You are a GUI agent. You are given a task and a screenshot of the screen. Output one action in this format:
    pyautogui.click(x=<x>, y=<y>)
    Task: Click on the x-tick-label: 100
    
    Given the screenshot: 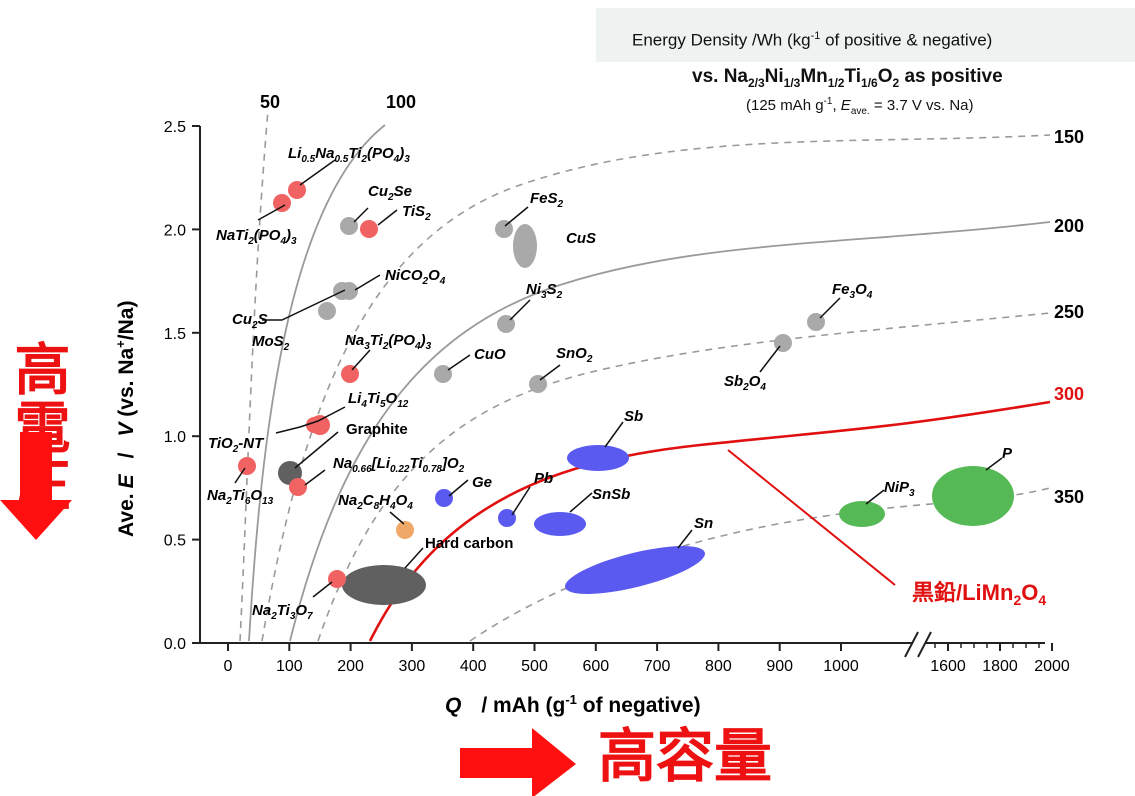 What is the action you would take?
    pyautogui.click(x=289, y=666)
    